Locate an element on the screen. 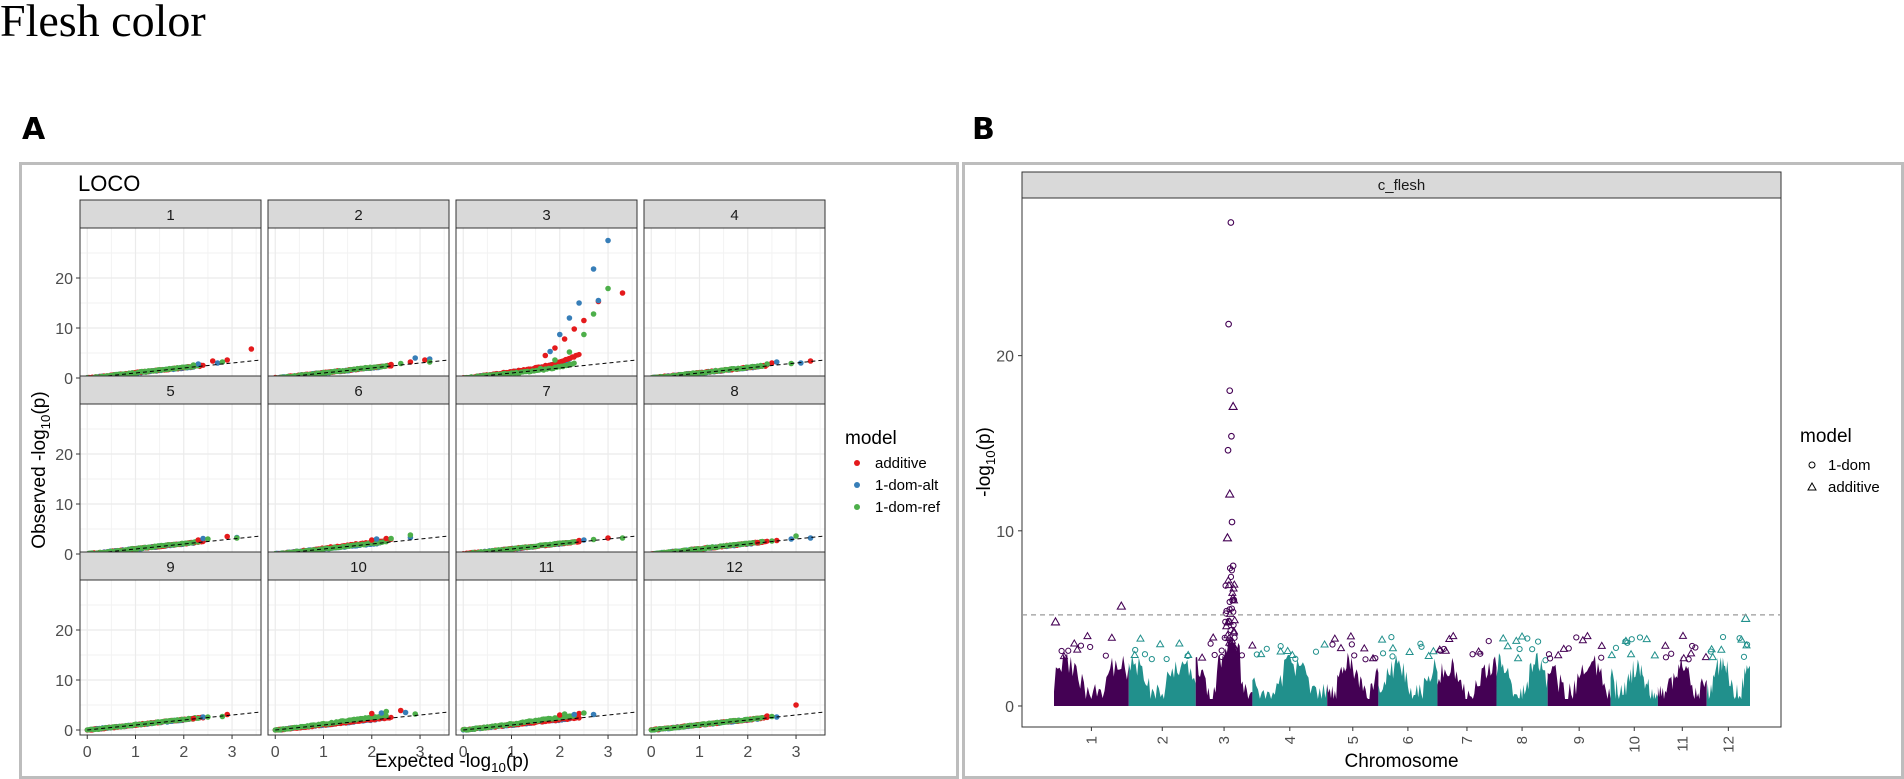 Image resolution: width=1904 pixels, height=779 pixels. facet-label: c_flesh is located at coordinates (1402, 185).